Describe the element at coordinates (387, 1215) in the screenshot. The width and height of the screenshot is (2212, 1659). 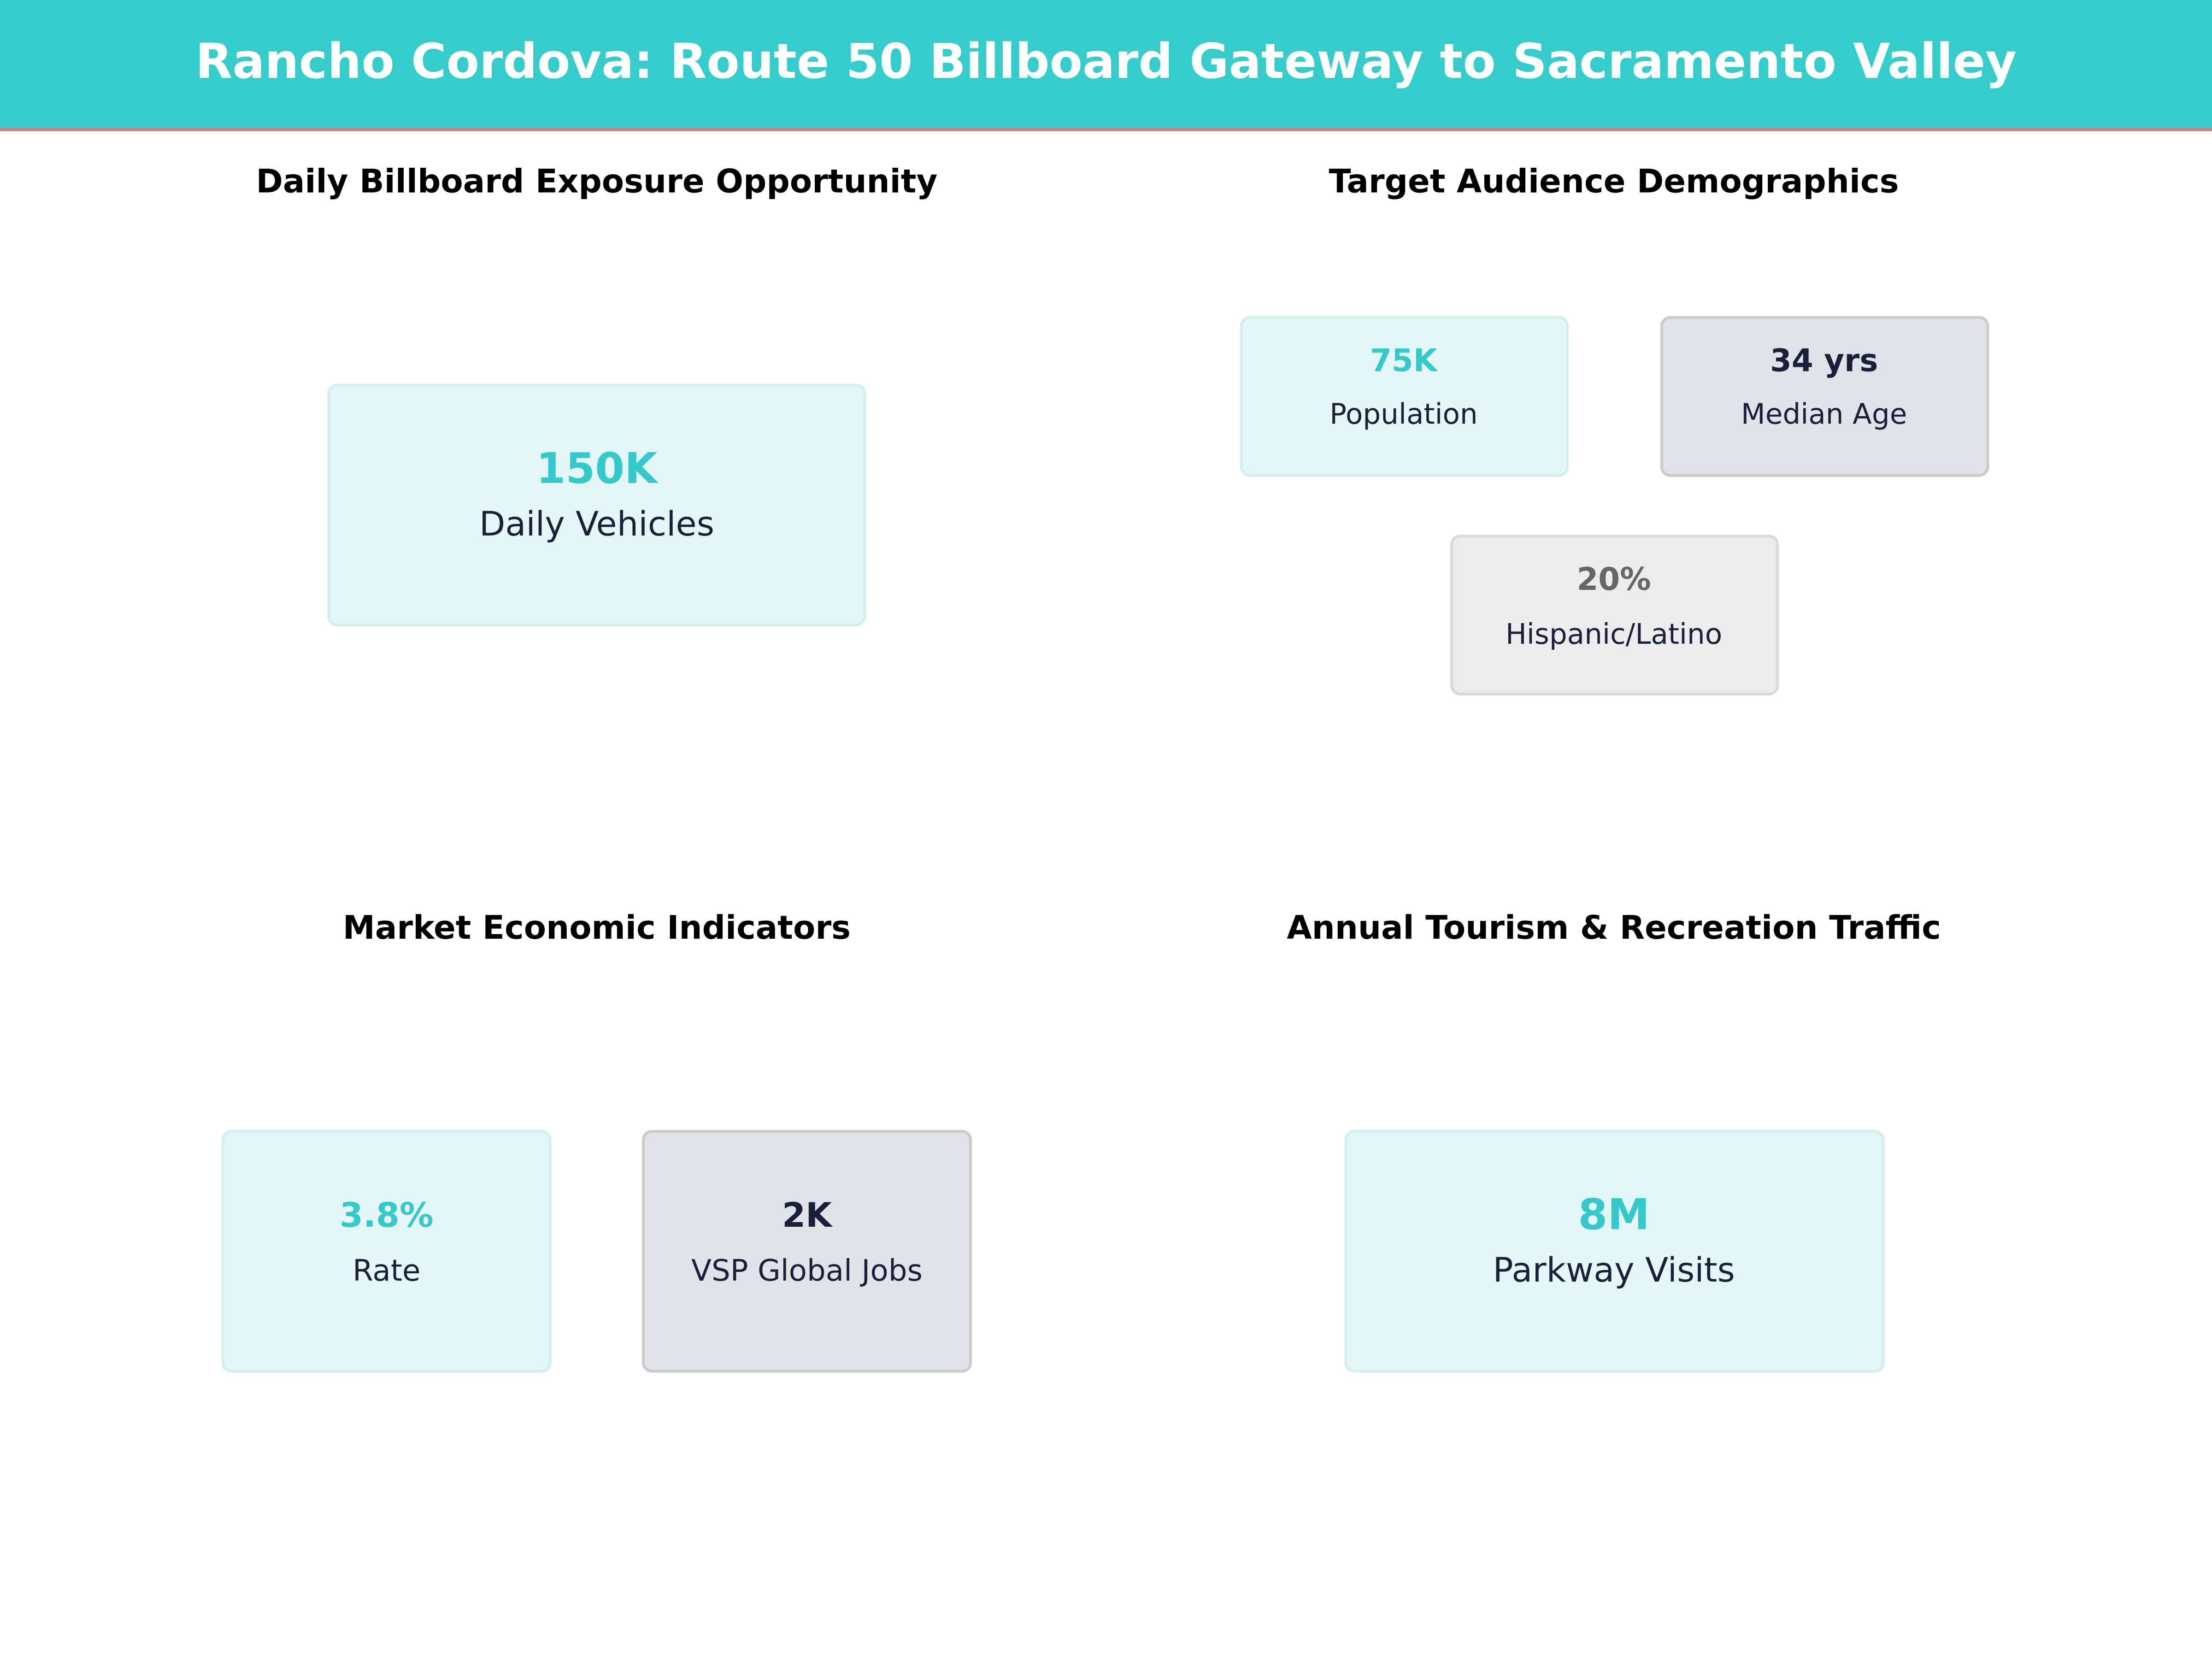
I see `card-value: 3.8%` at that location.